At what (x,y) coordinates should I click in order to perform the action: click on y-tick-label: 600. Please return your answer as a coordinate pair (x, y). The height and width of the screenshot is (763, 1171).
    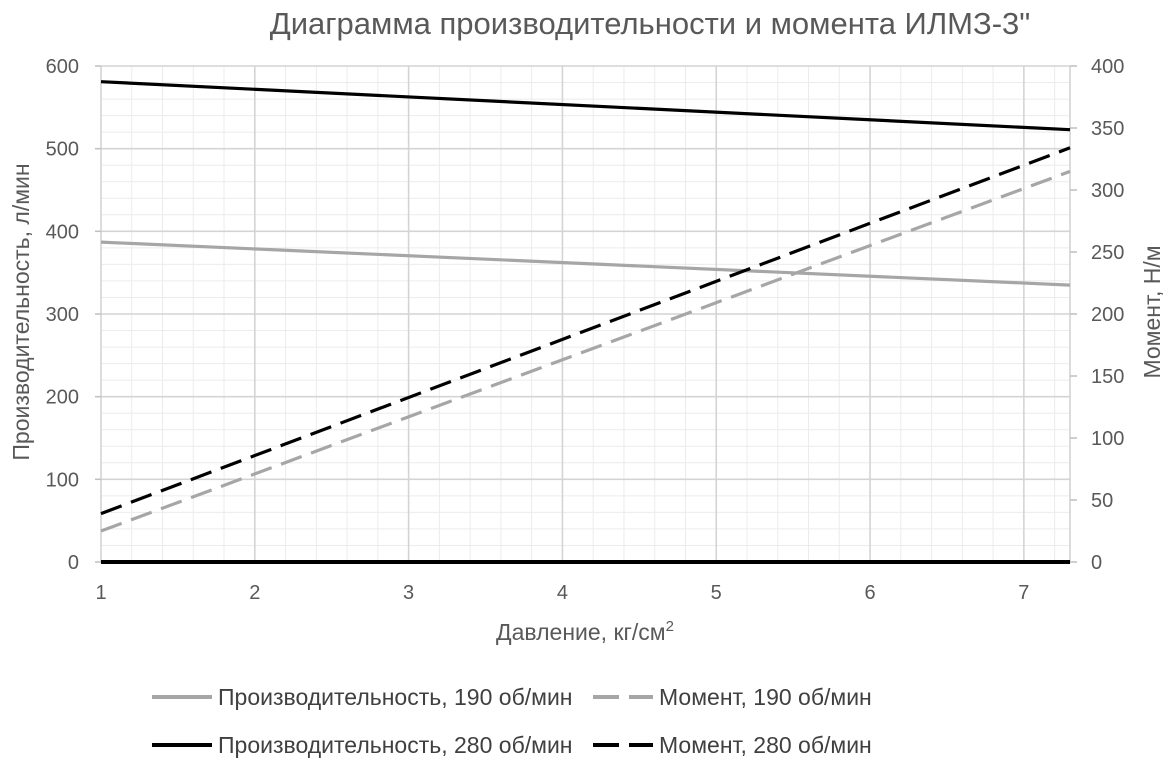
    Looking at the image, I should click on (62, 67).